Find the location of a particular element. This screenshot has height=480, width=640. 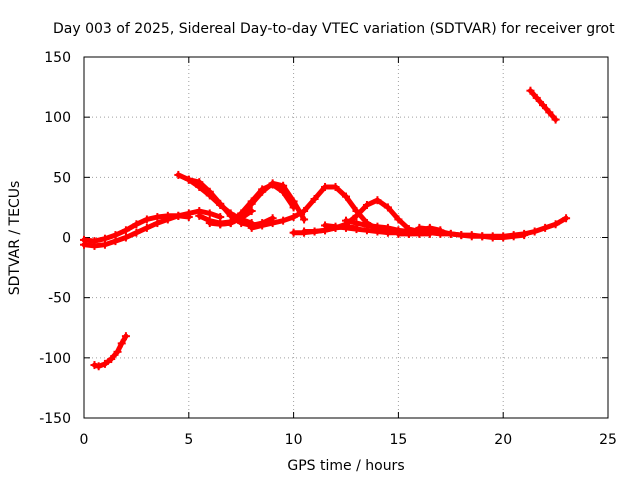

x-axis-label: GPS time / hours is located at coordinates (345, 466).